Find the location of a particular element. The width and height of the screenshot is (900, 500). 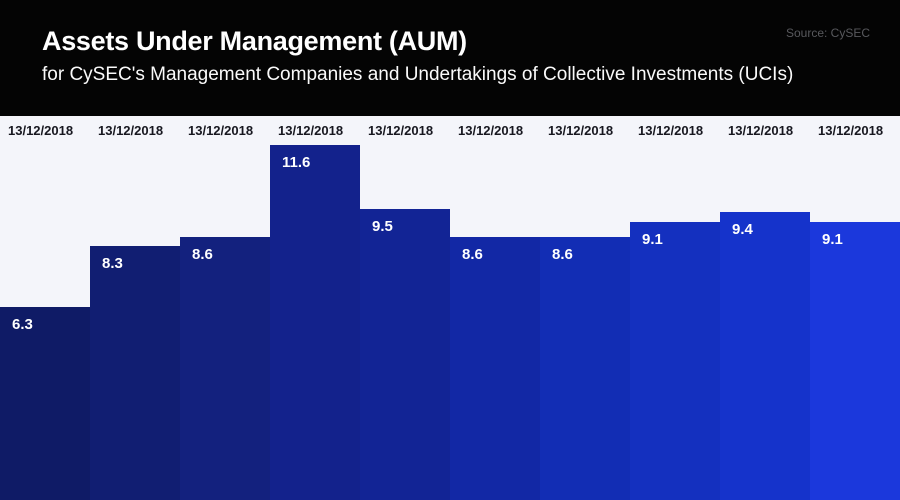

bar-value-label: 8.3 is located at coordinates (112, 263).